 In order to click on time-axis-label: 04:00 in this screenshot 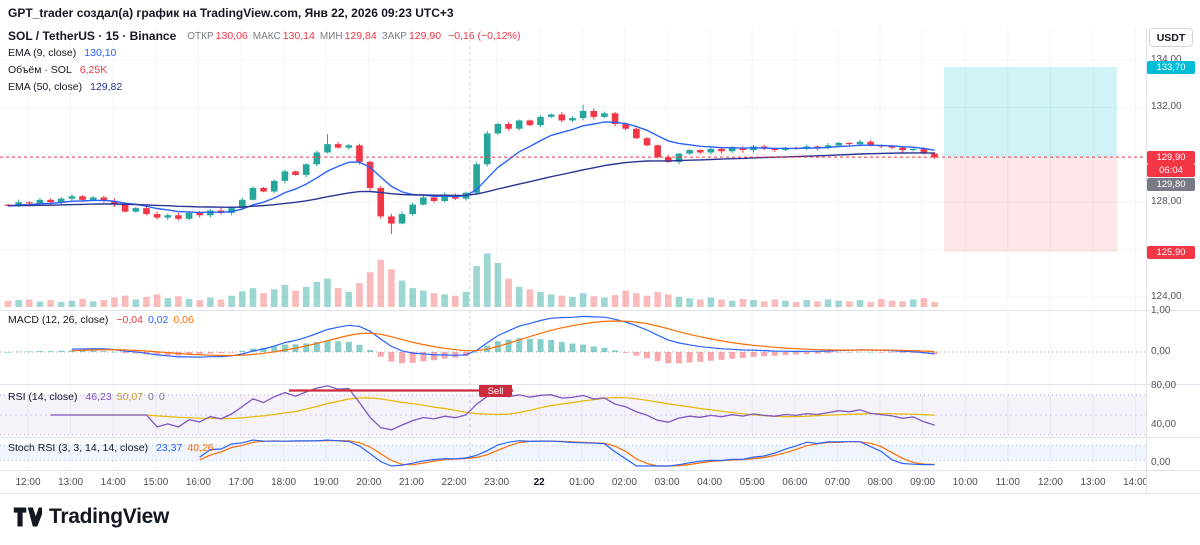, I will do `click(710, 482)`.